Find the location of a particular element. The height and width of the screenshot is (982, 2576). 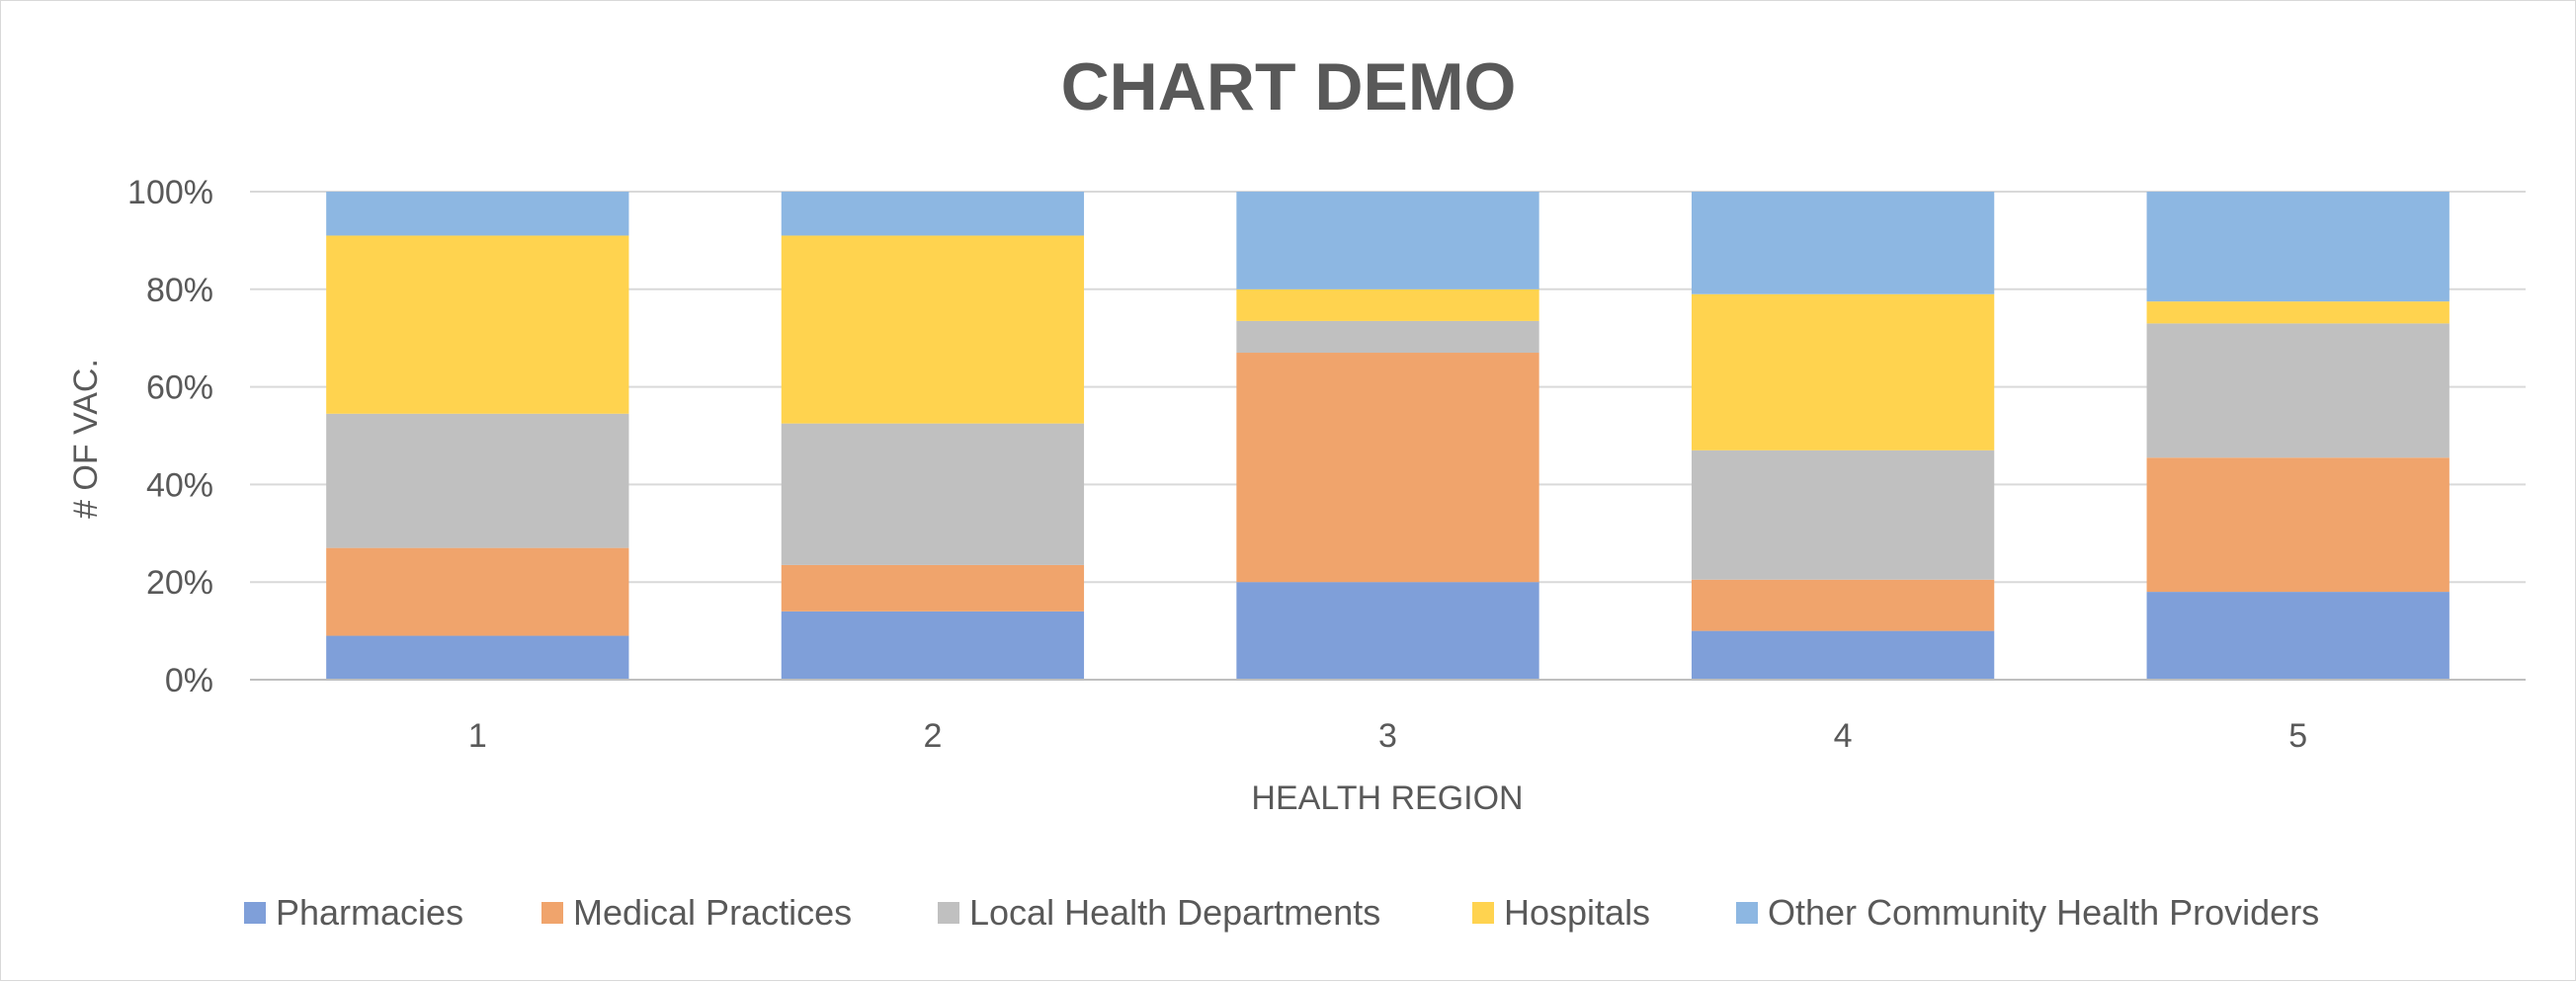

y-tick-label: 0% is located at coordinates (189, 680).